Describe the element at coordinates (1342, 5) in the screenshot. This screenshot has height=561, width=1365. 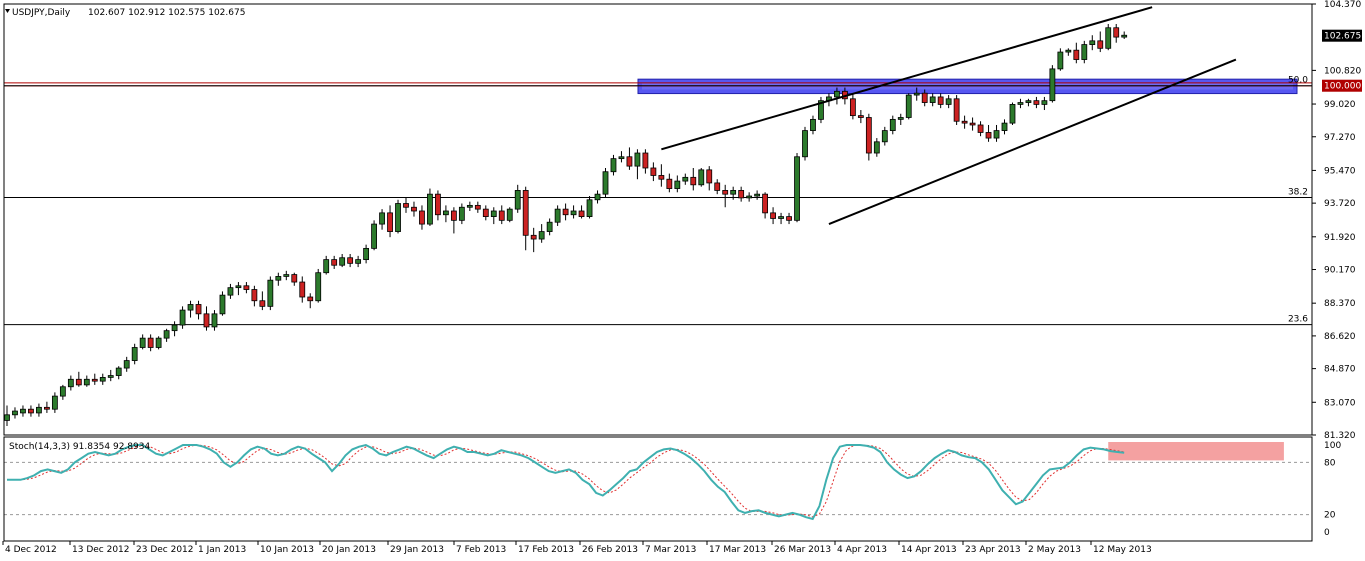
I see `price-tick-label: 104.370` at that location.